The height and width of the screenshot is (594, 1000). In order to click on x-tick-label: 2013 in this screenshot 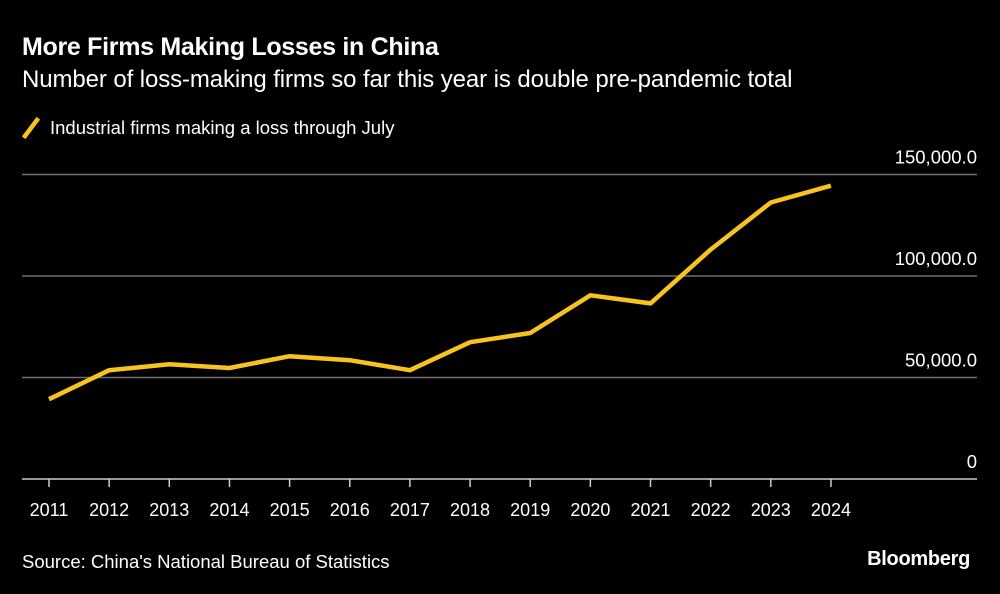, I will do `click(169, 510)`.